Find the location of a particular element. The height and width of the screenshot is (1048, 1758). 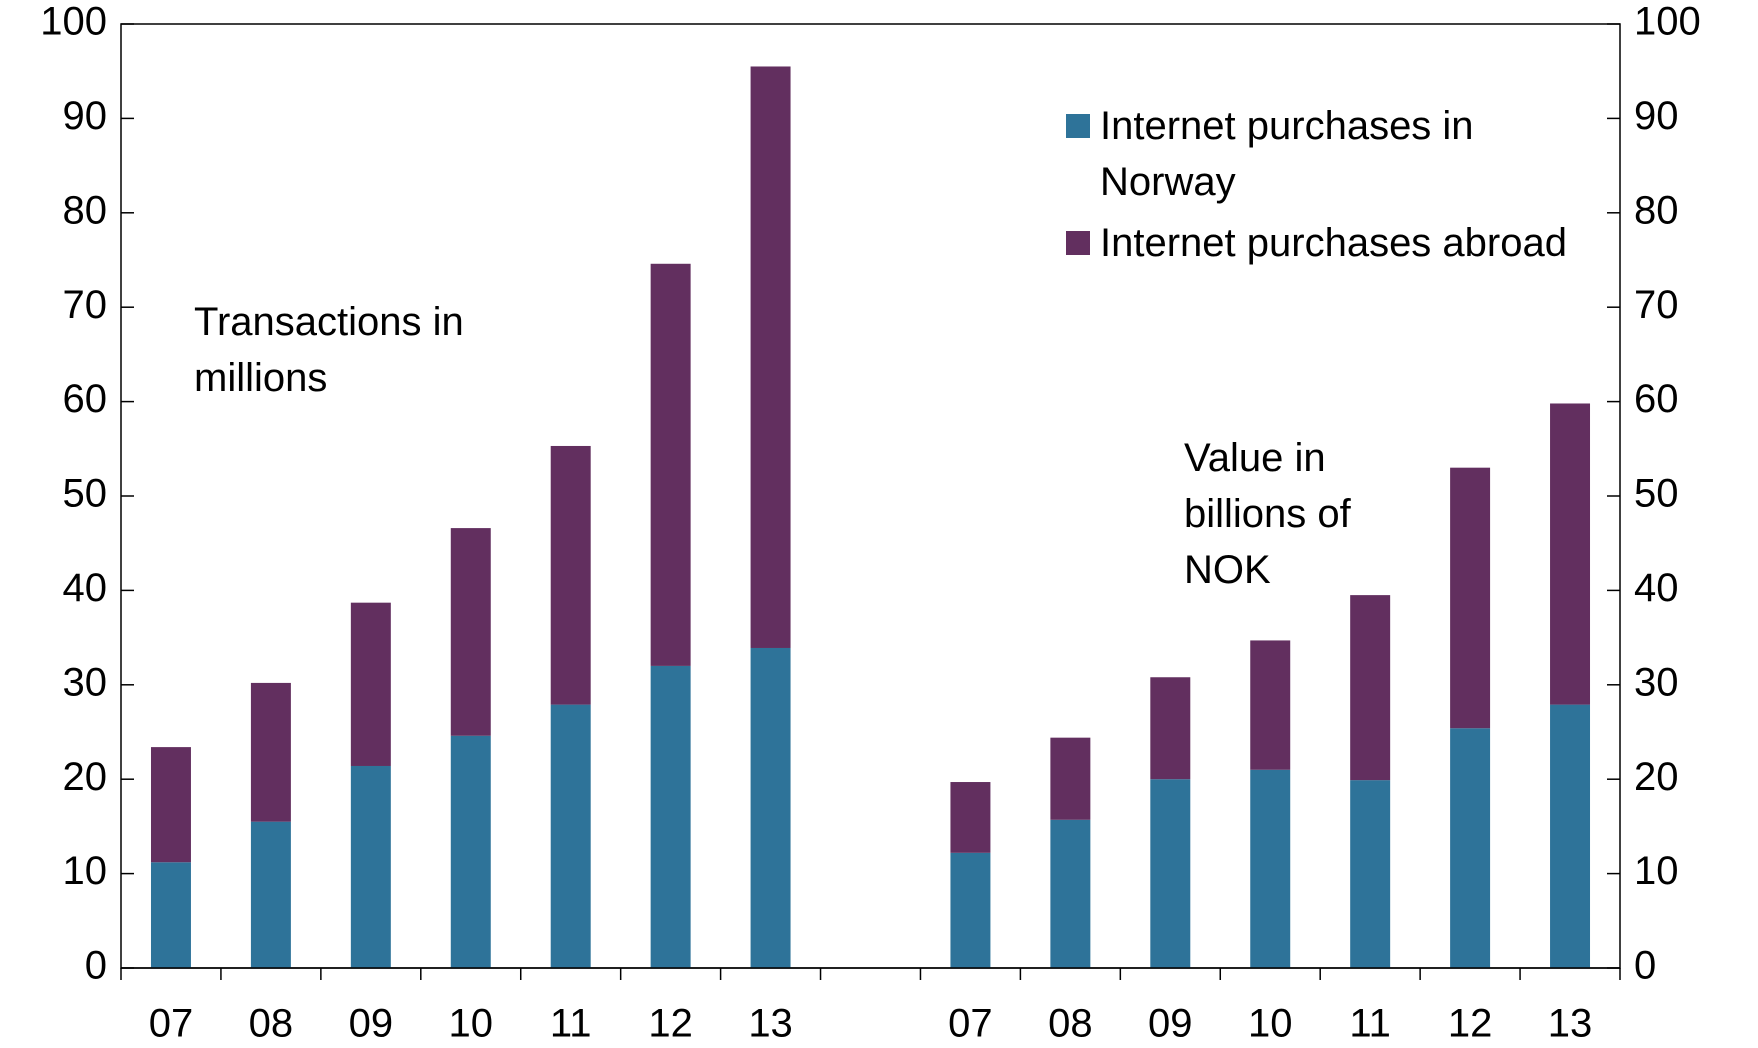

y-tick-label: 60 is located at coordinates (85, 399).